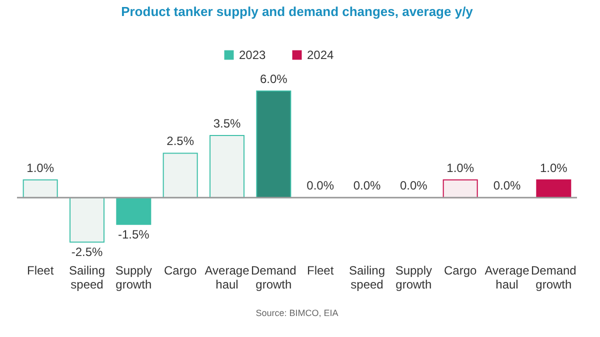 This screenshot has width=600, height=337. Describe the element at coordinates (252, 55) in the screenshot. I see `legend-label: 2023` at that location.